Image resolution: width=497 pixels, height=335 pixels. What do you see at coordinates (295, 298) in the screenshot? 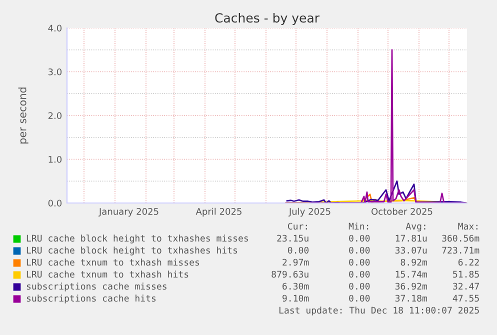
I see `text: 9.10m` at bounding box center [295, 298].